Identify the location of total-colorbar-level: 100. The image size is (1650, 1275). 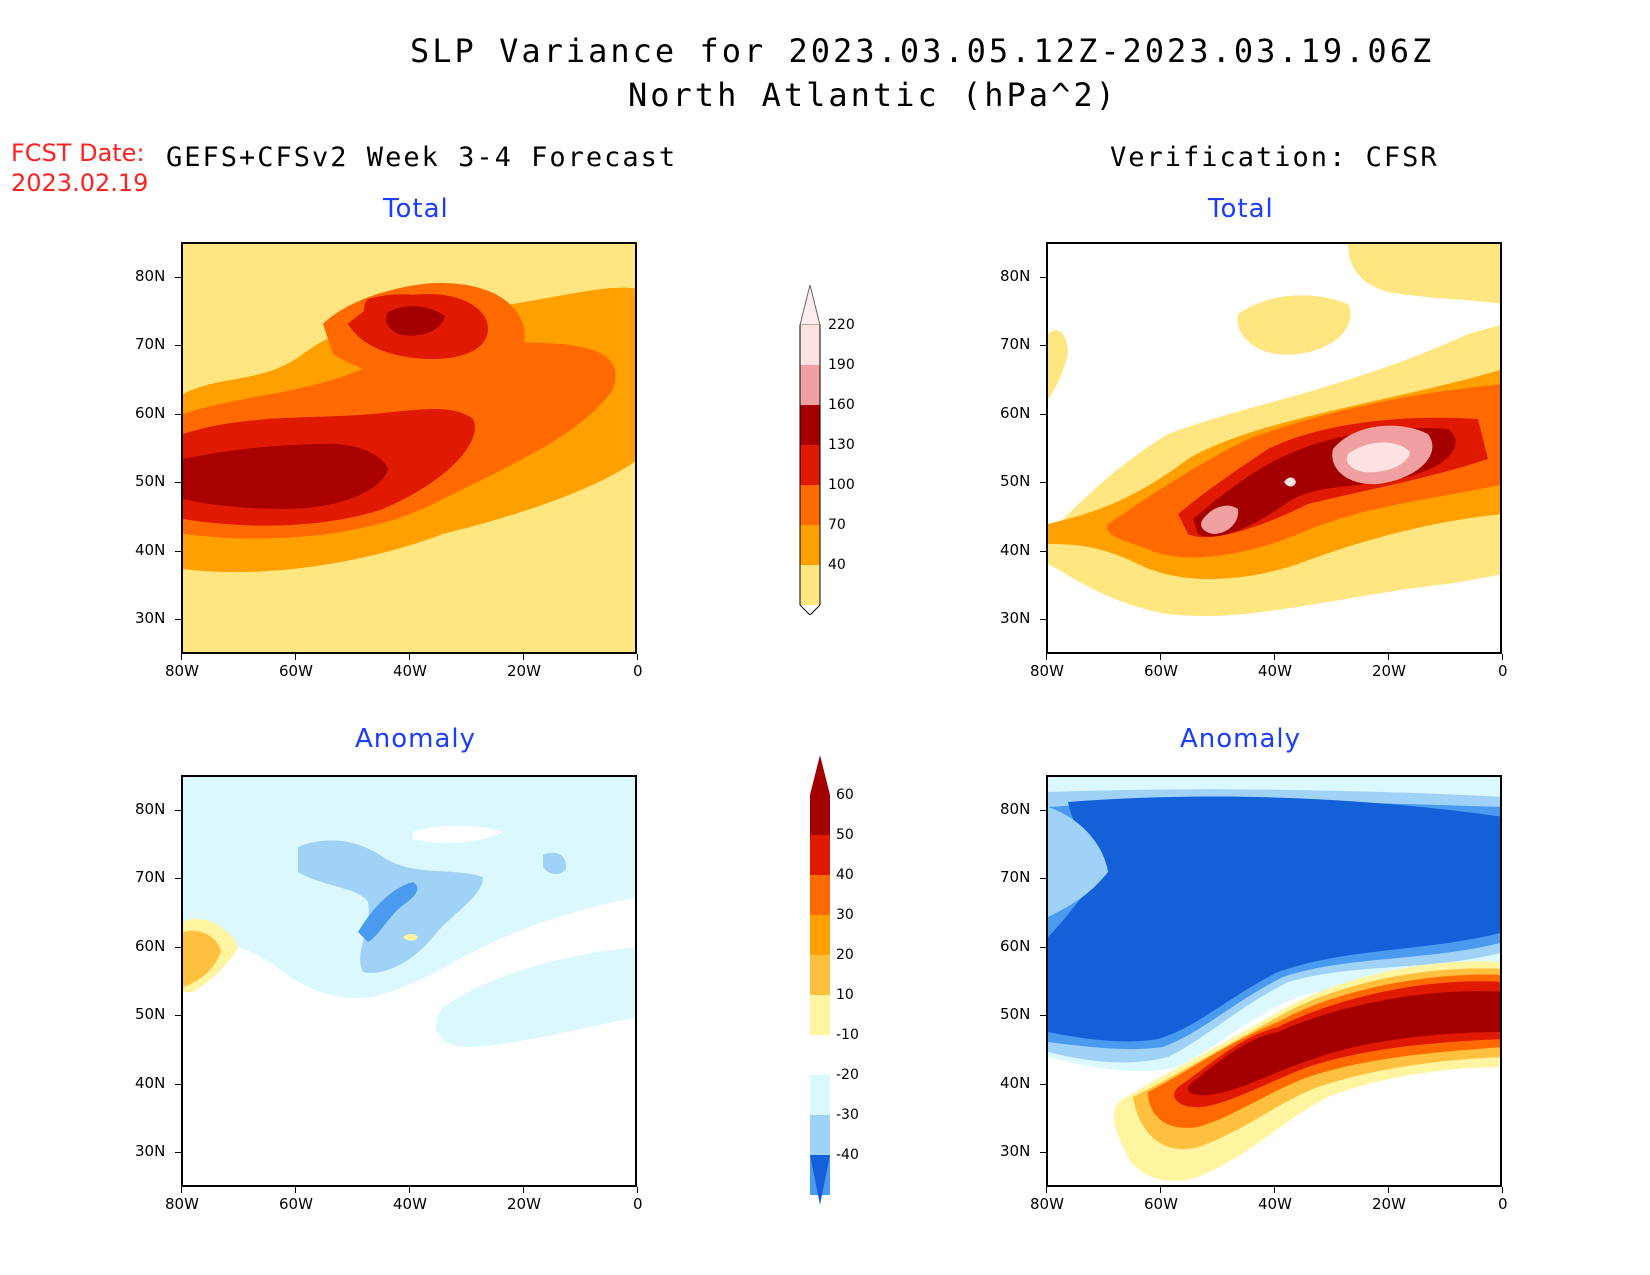
(841, 485).